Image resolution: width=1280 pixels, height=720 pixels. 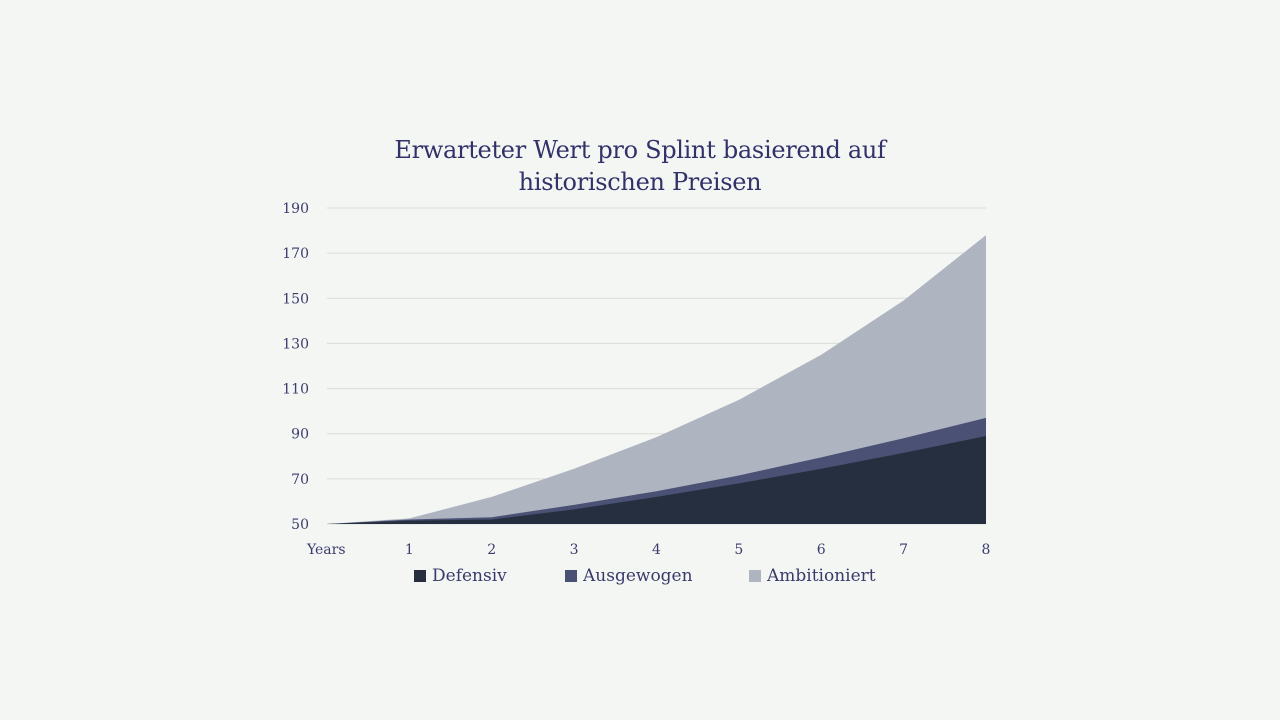 I want to click on y-tick-label-90: 90, so click(x=300, y=435).